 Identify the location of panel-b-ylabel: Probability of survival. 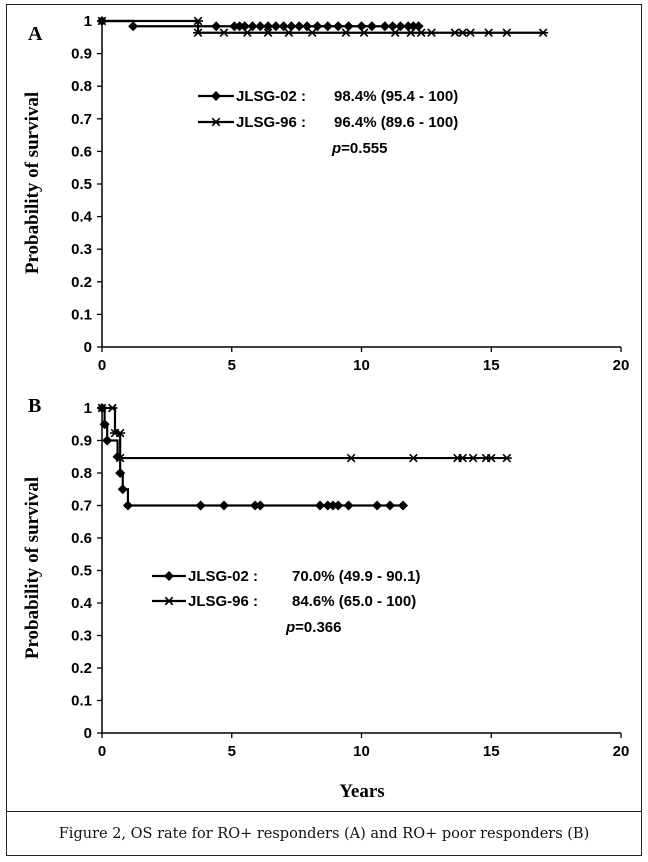
(32, 568).